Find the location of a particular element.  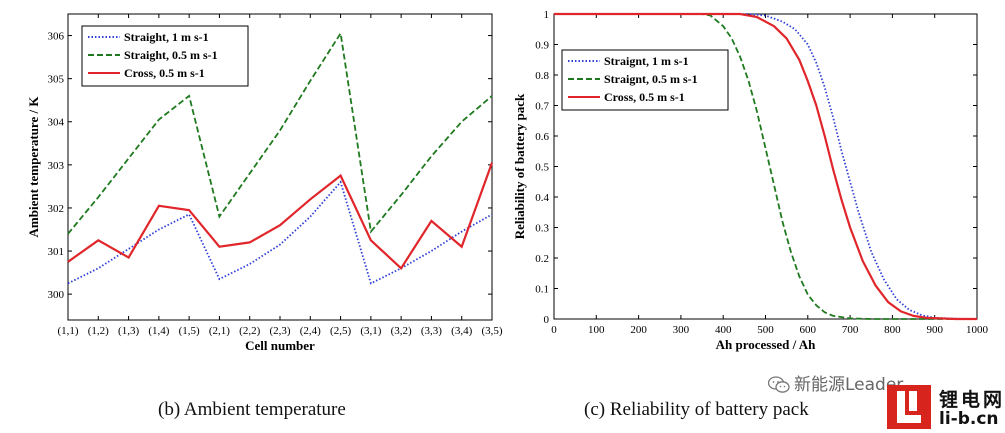

b-x-tick-label: (1,4) is located at coordinates (158, 331).